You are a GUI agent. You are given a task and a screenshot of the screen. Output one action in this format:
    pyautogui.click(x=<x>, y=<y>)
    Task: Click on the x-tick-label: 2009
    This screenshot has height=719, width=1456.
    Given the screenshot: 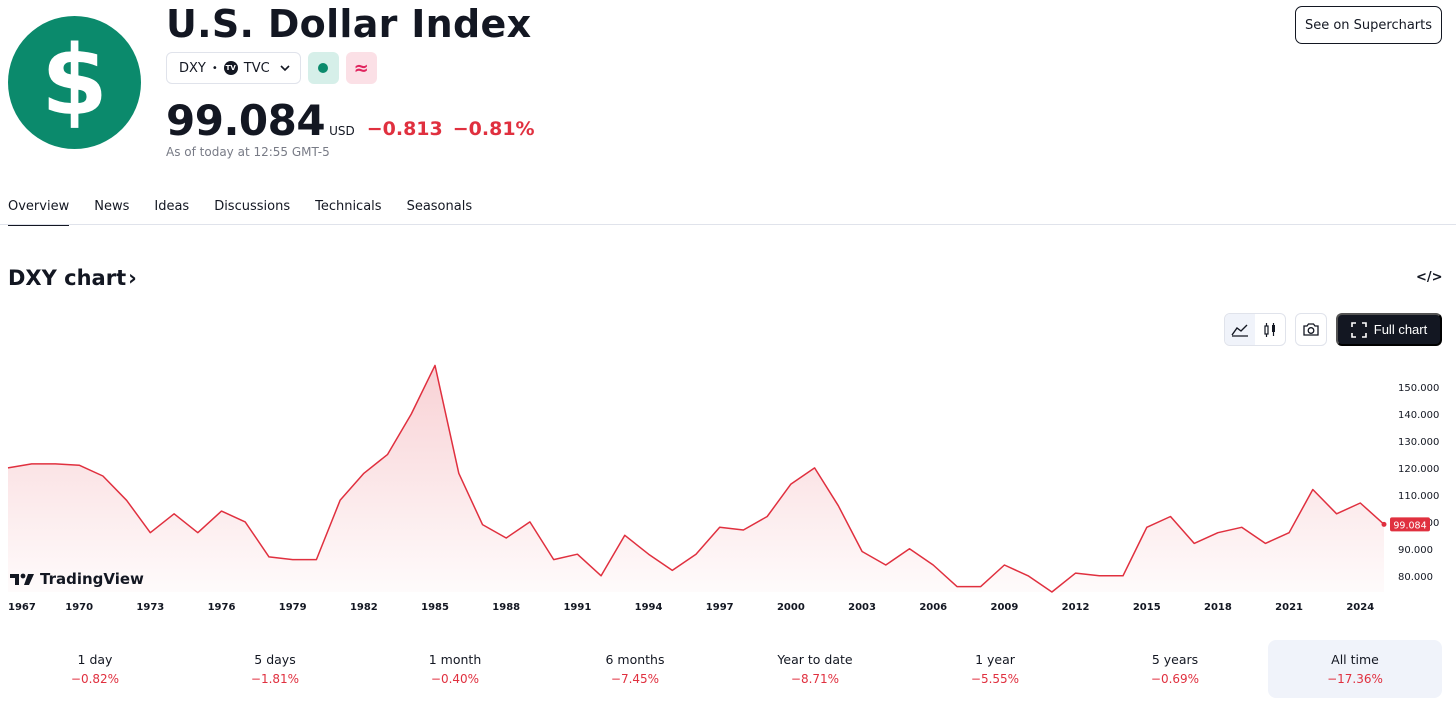 What is the action you would take?
    pyautogui.click(x=1004, y=607)
    